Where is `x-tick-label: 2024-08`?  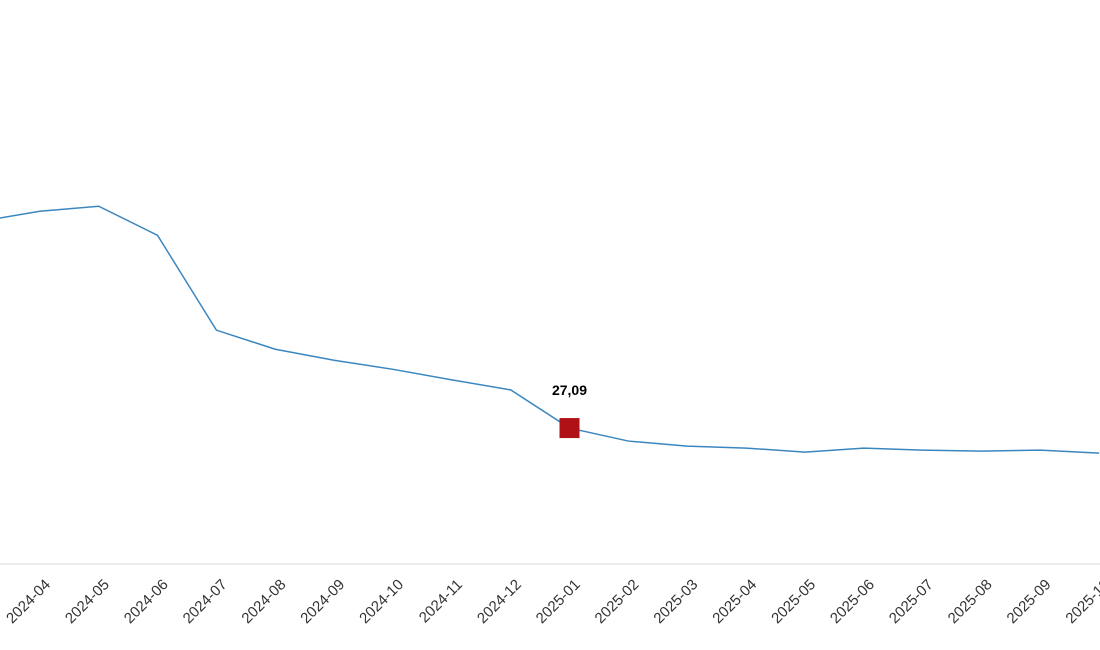 x-tick-label: 2024-08 is located at coordinates (263, 601).